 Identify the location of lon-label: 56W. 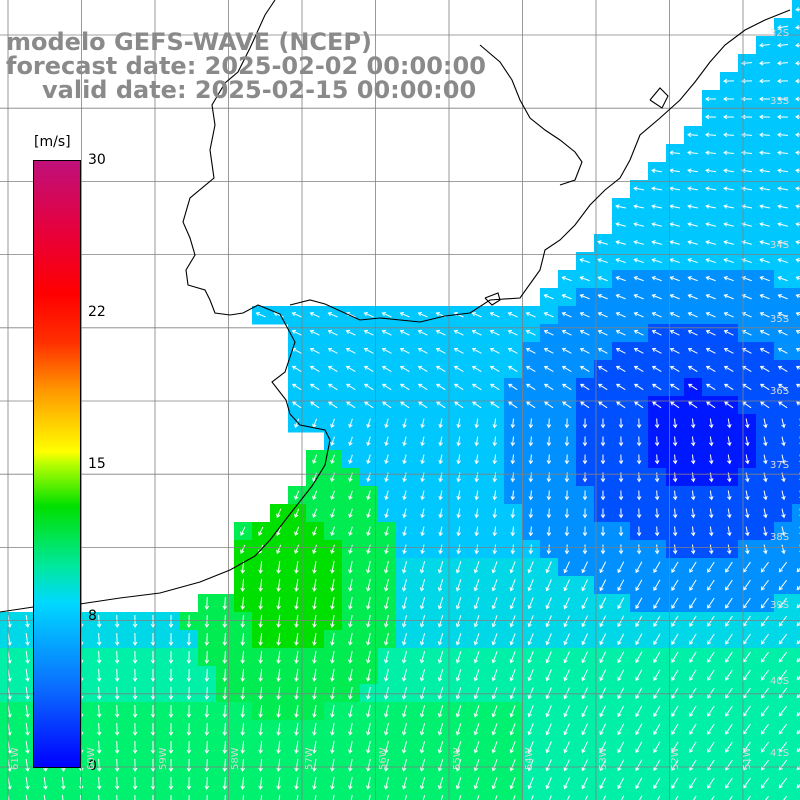
(383, 758).